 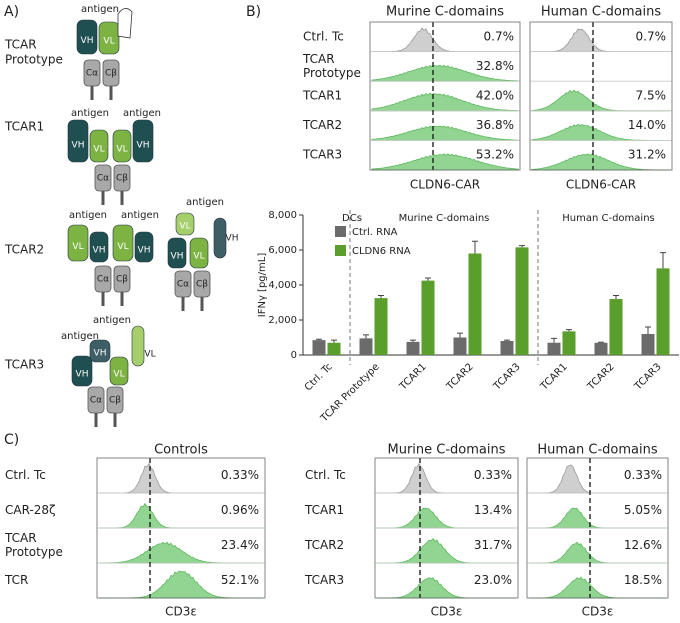 What do you see at coordinates (11, 440) in the screenshot?
I see `panel-label: C)` at bounding box center [11, 440].